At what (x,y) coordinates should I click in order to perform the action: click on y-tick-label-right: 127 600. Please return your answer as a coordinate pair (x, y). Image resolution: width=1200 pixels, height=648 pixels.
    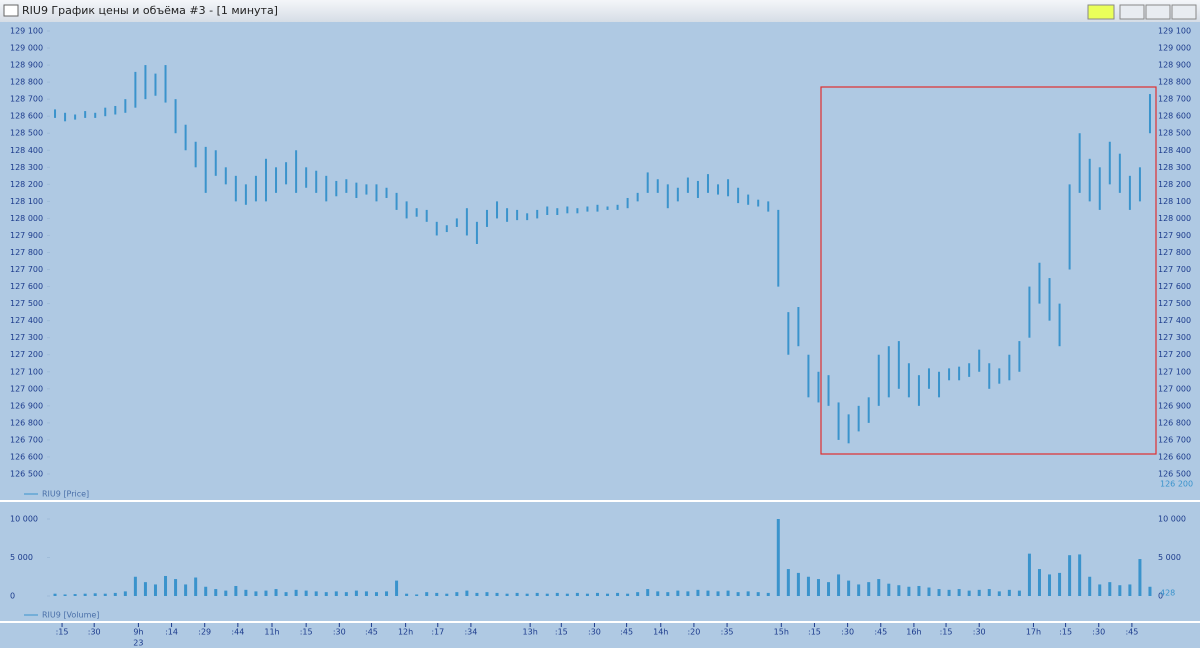
    Looking at the image, I should click on (1174, 286).